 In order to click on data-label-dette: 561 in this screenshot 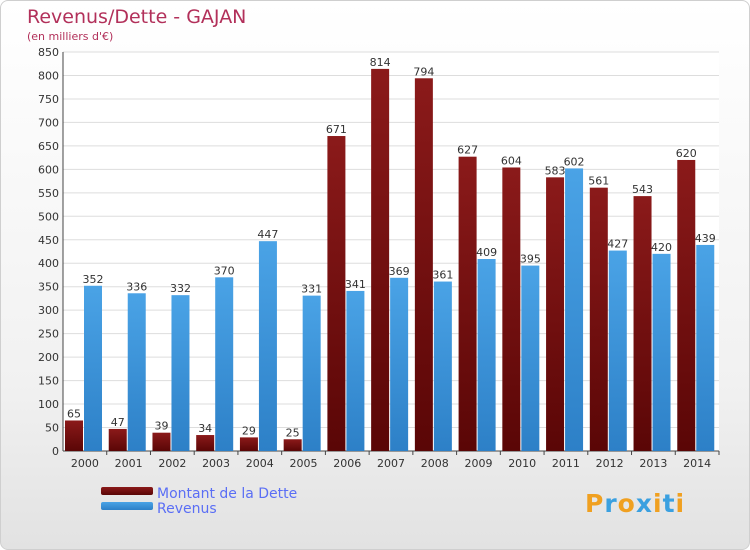, I will do `click(598, 181)`.